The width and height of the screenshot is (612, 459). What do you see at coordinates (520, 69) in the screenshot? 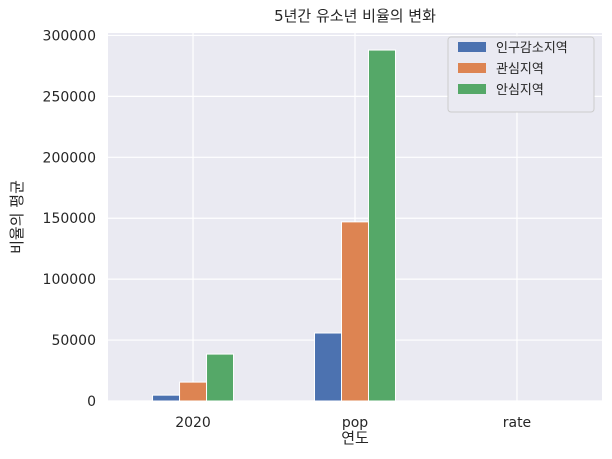
I see `legend-label: 관심지역` at bounding box center [520, 69].